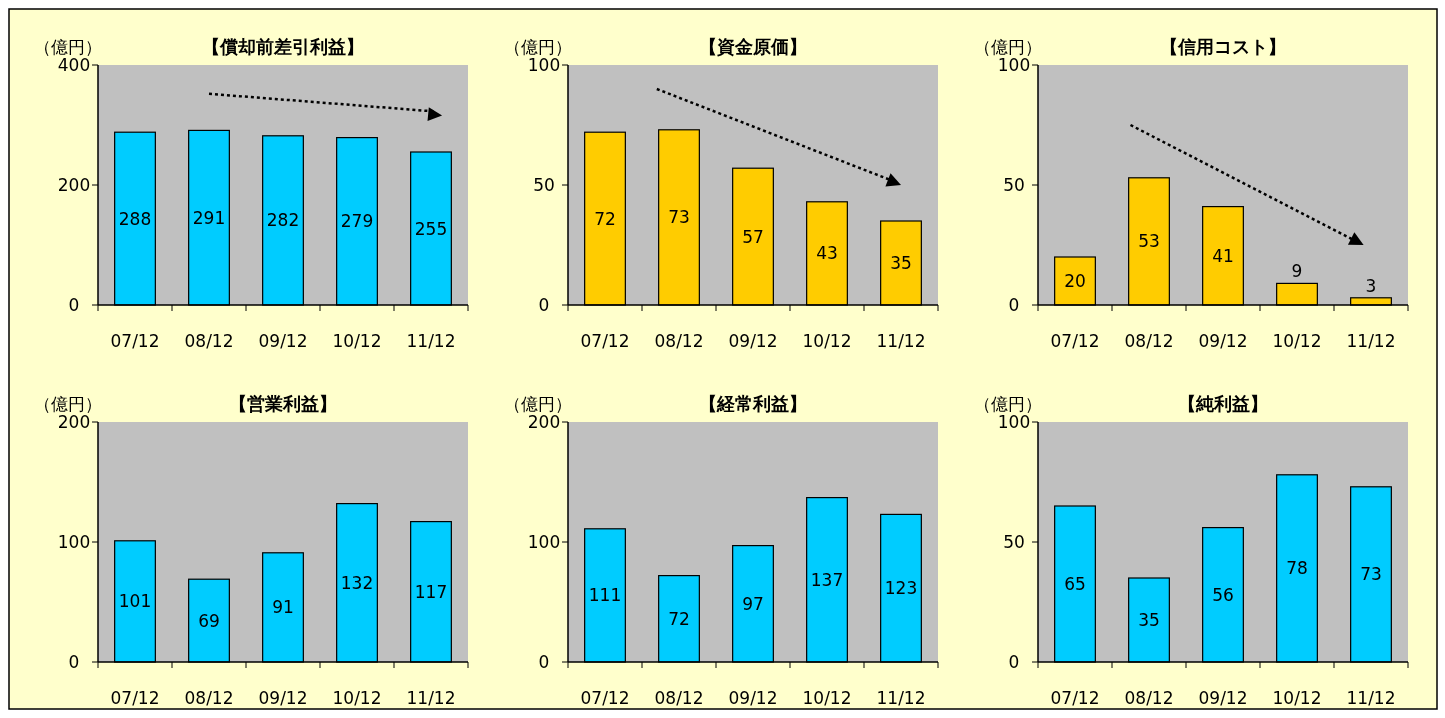 This screenshot has height=718, width=1445. What do you see at coordinates (74, 65) in the screenshot?
I see `y-tick-label: 400` at bounding box center [74, 65].